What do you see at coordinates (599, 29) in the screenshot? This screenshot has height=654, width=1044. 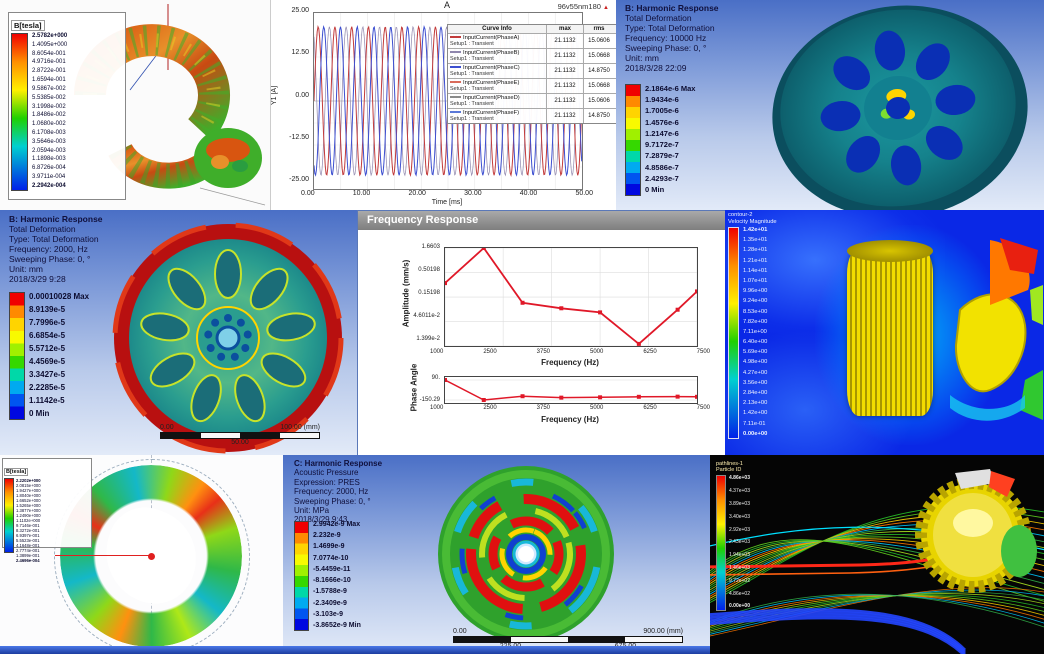 I see `column-header: rms` at bounding box center [599, 29].